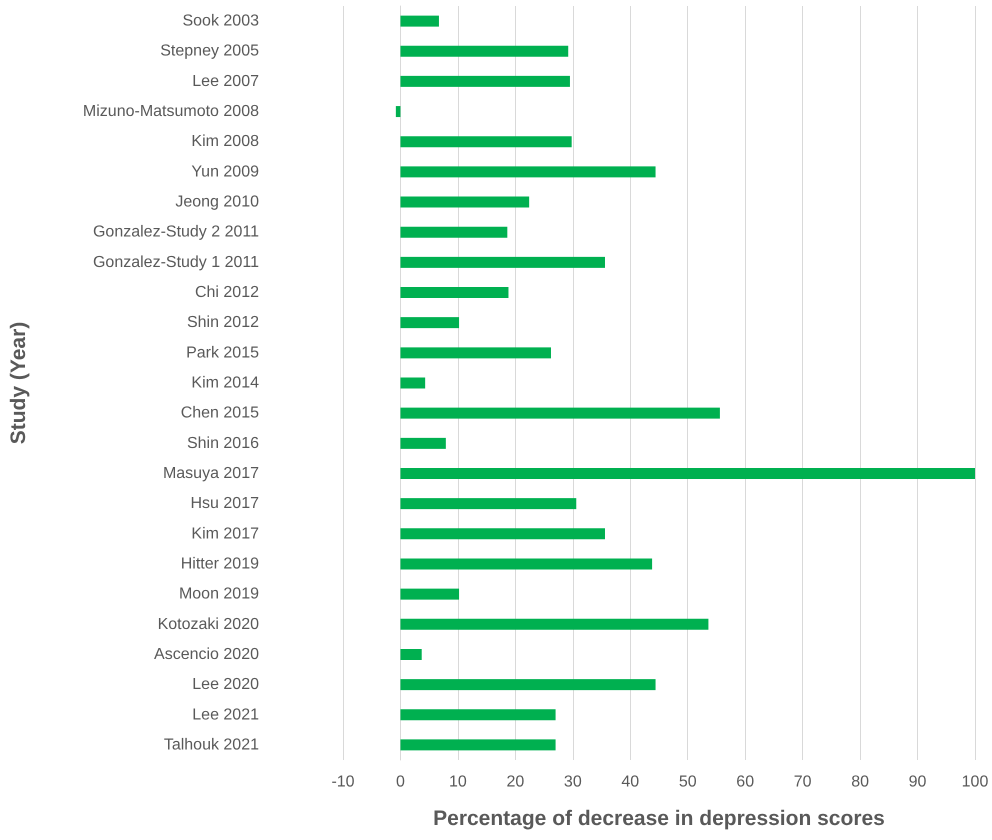 This screenshot has height=840, width=992. What do you see at coordinates (917, 782) in the screenshot?
I see `x-tick-label: 90` at bounding box center [917, 782].